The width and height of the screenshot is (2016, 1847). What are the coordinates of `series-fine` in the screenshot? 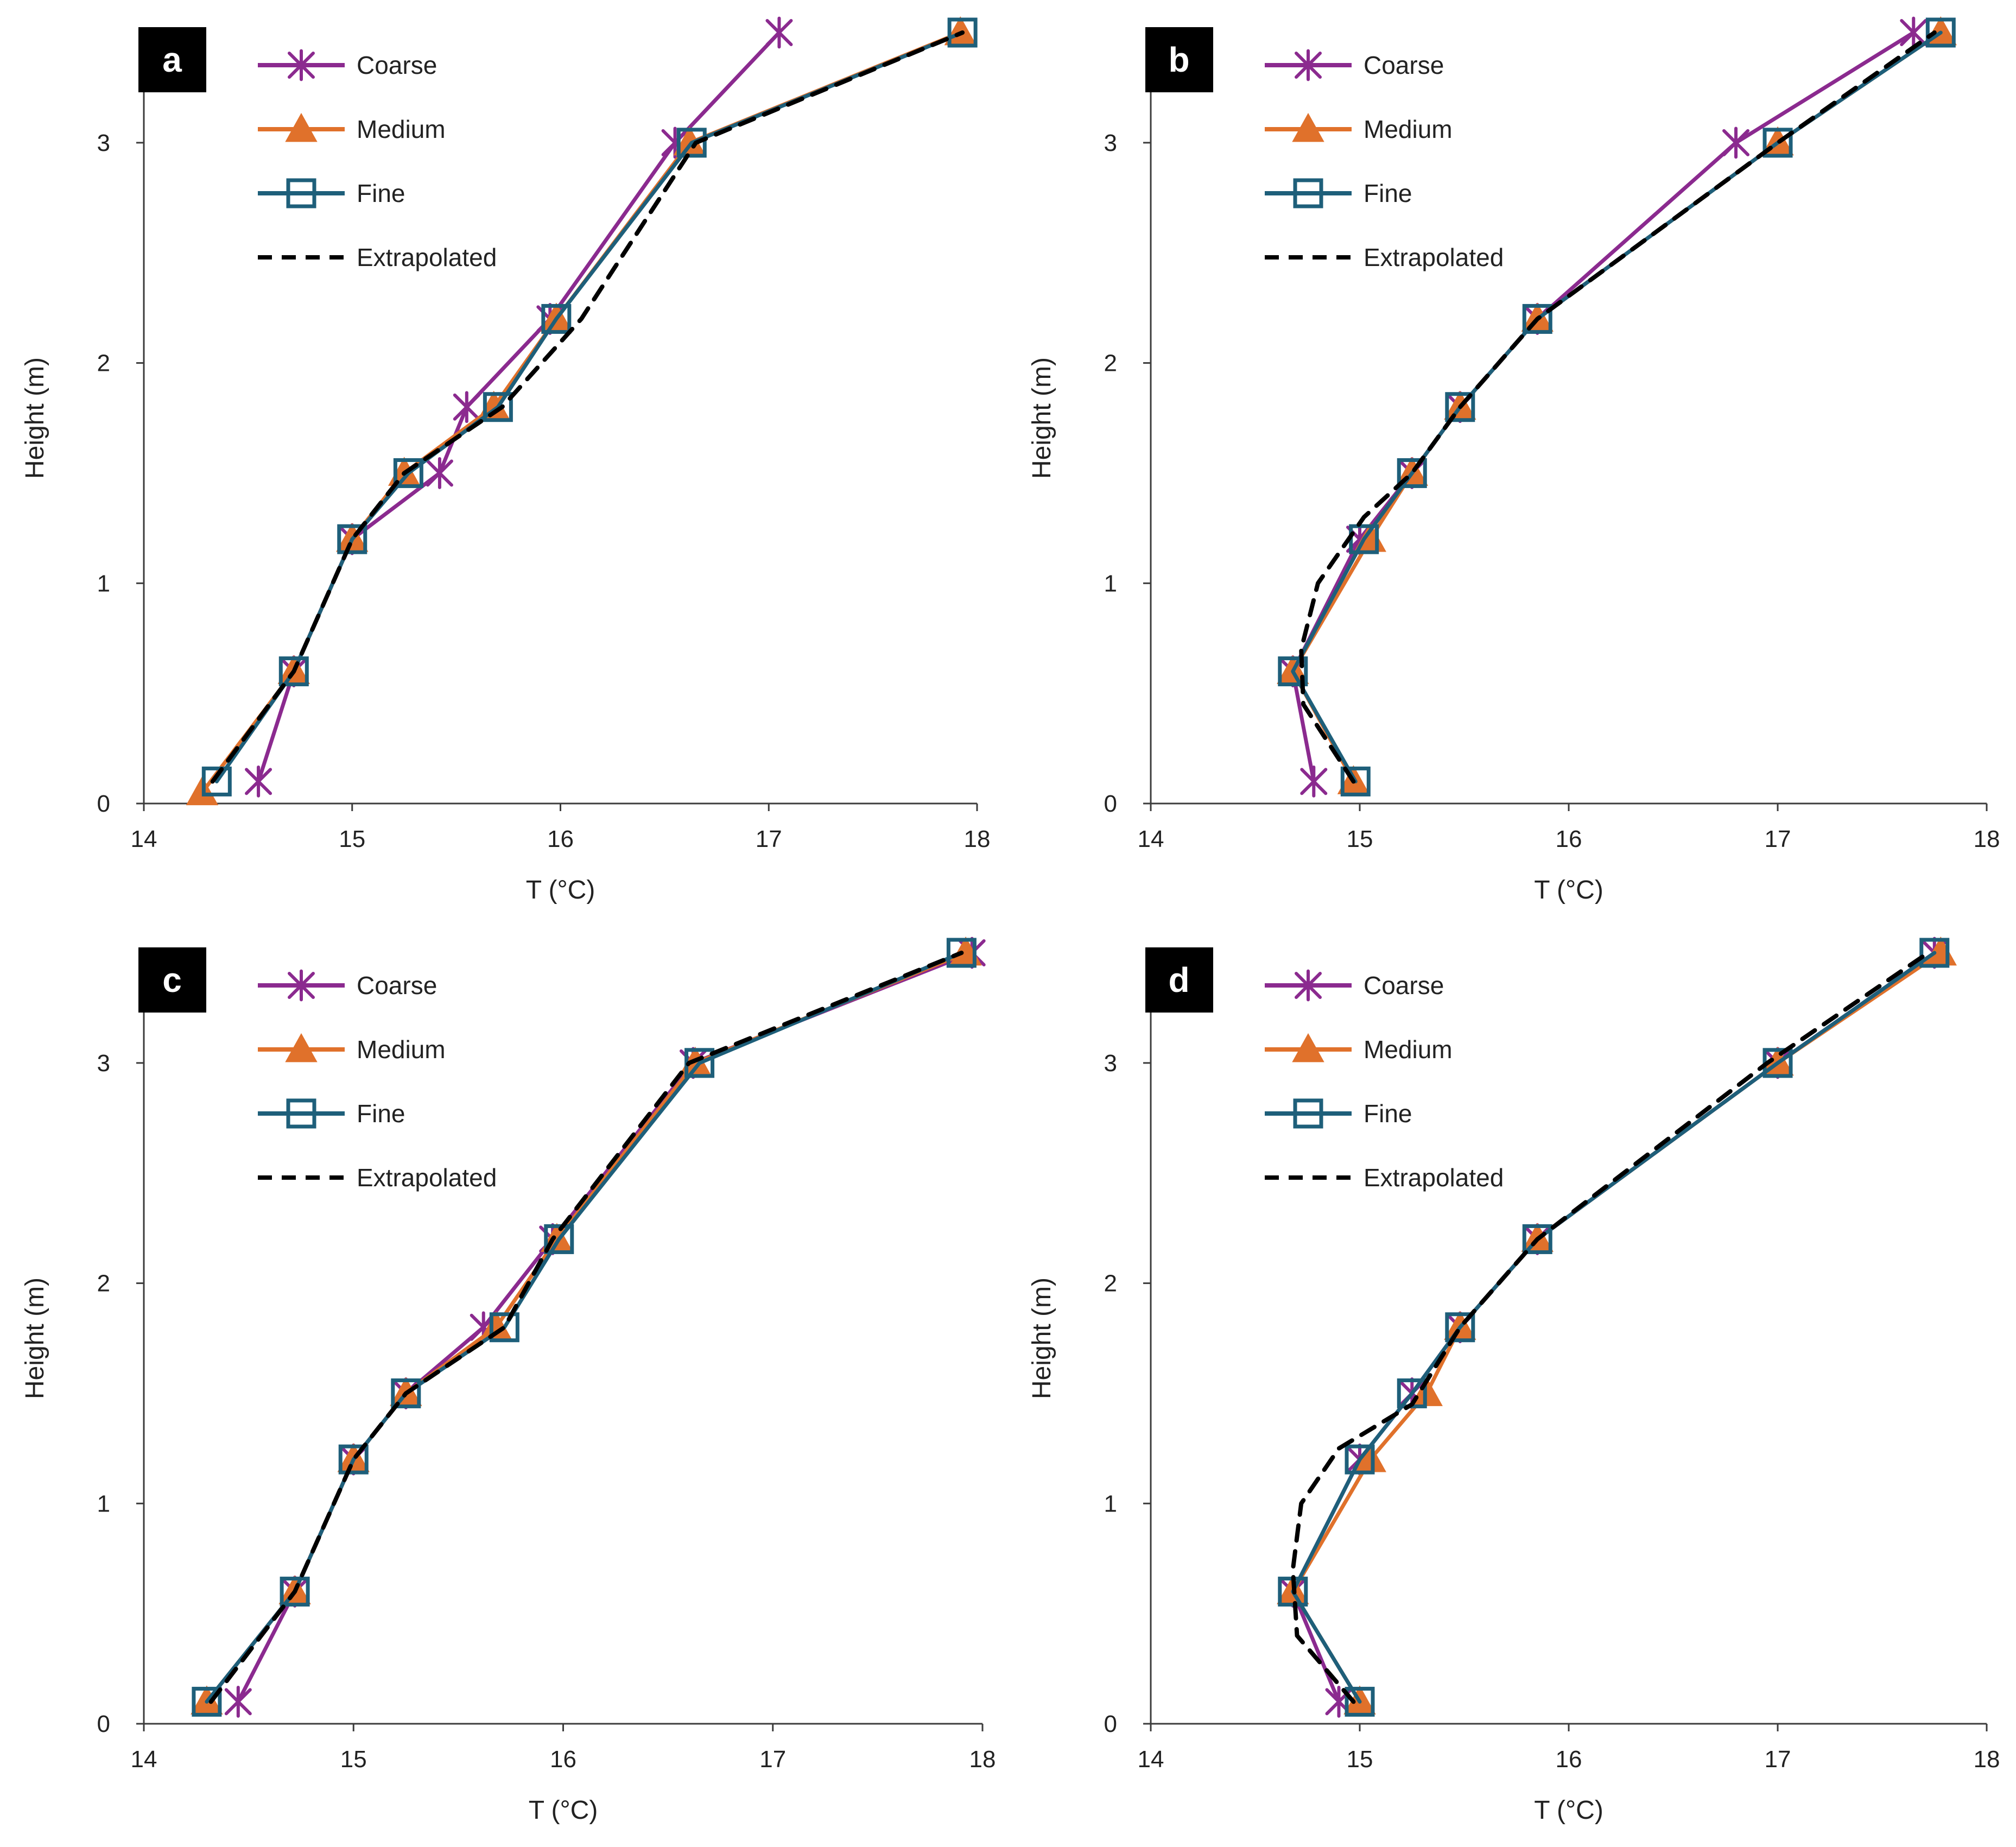 It's located at (1614, 1327).